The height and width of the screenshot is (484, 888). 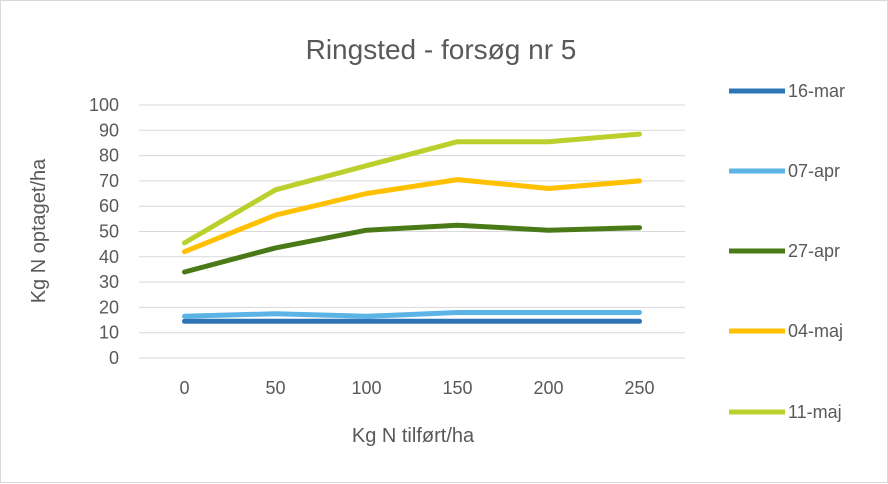 I want to click on legend-label: 16-mar, so click(x=816, y=91).